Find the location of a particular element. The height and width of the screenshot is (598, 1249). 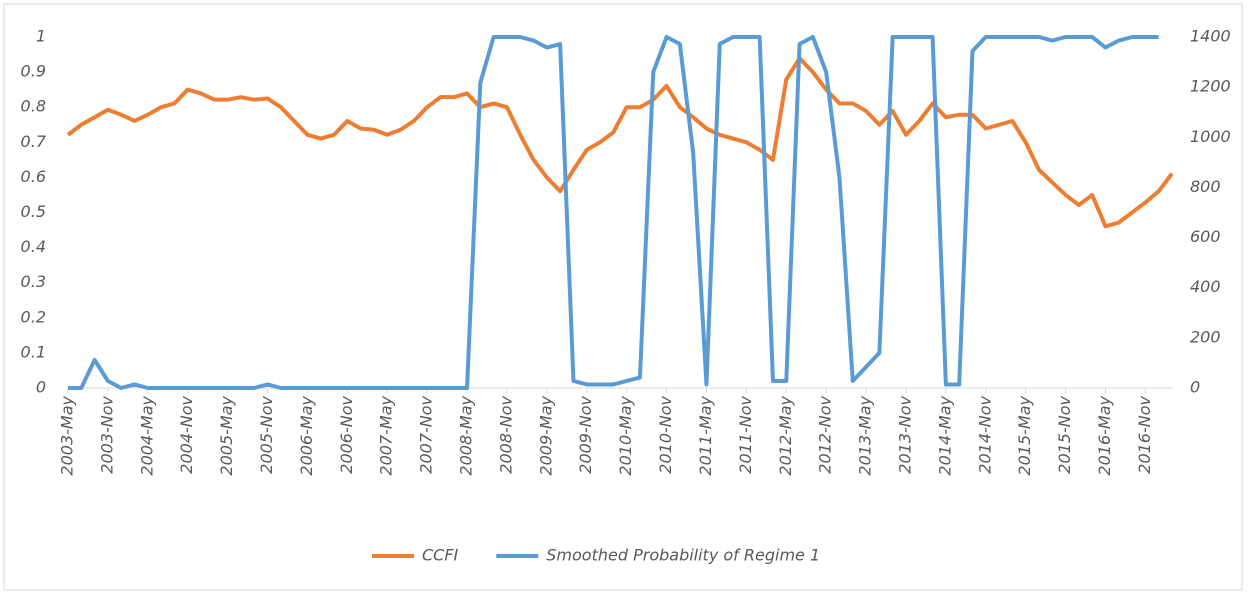

x-tick-label: 2012-Nov is located at coordinates (825, 434).